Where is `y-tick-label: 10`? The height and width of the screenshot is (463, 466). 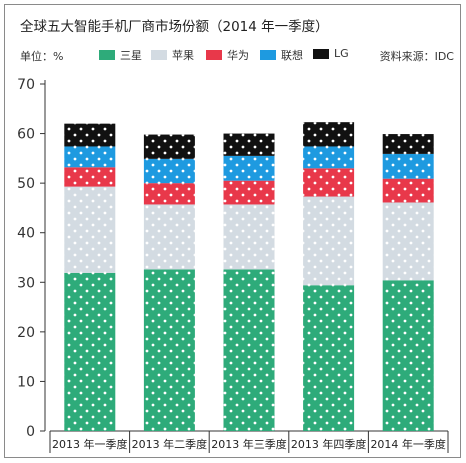
y-tick-label: 10 is located at coordinates (26, 382).